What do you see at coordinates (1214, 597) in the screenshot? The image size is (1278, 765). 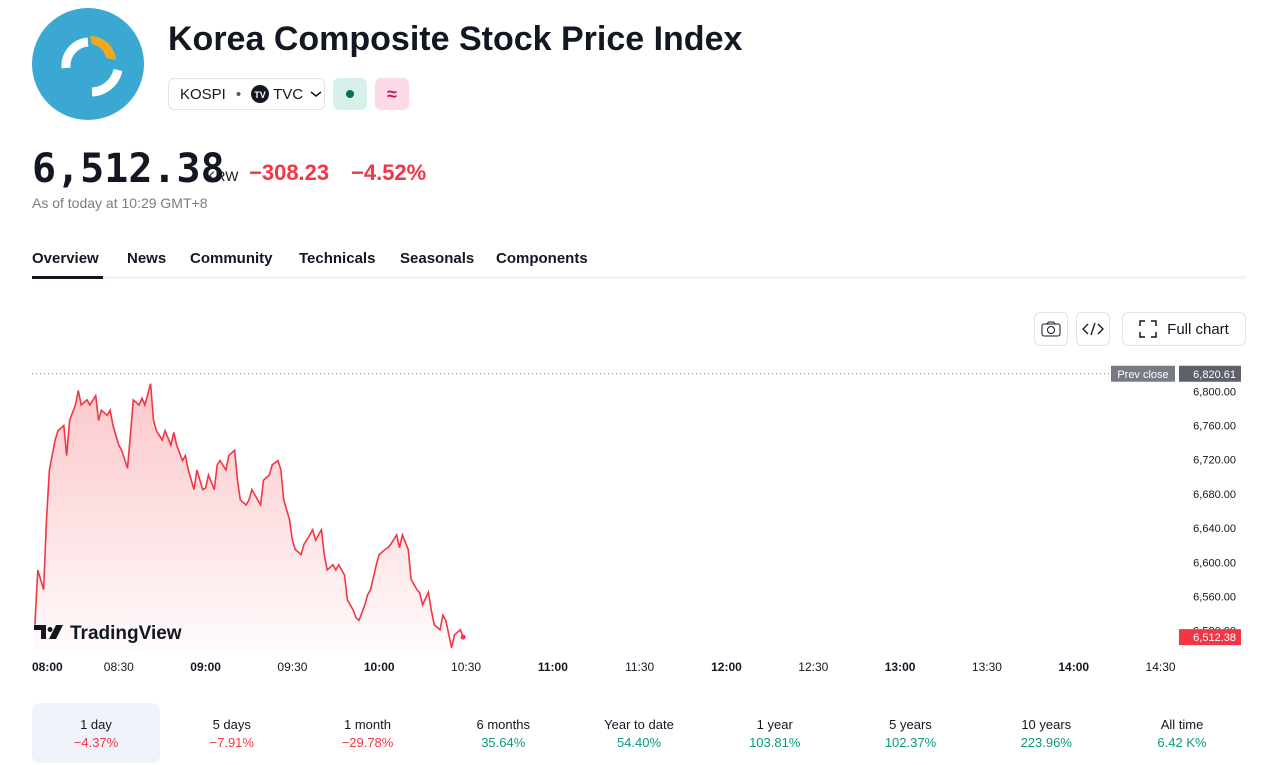 I see `y-tick-label: 6,560.00` at bounding box center [1214, 597].